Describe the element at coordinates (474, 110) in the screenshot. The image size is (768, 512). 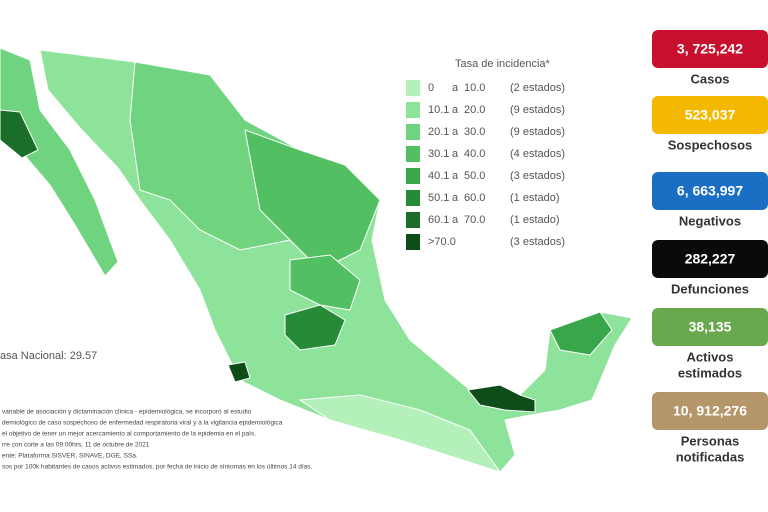
I see `legend-to: 20.0` at that location.